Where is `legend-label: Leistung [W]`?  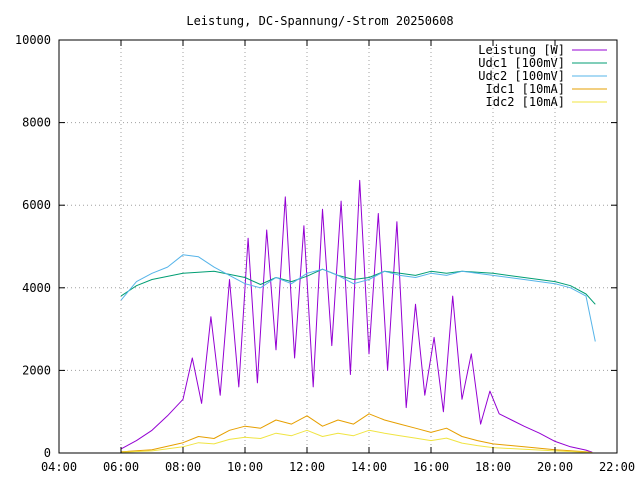
legend-label: Leistung [W] is located at coordinates (521, 50).